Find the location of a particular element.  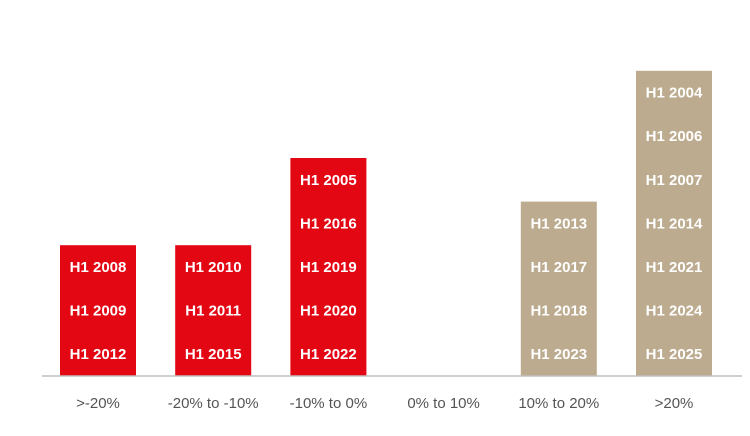

bar-item-label: H1 2019 is located at coordinates (328, 267).